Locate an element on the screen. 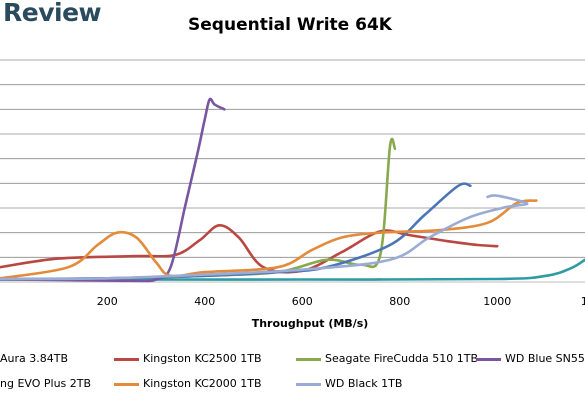 This screenshot has height=401, width=585. legend-item: WD Black 1TB is located at coordinates (349, 383).